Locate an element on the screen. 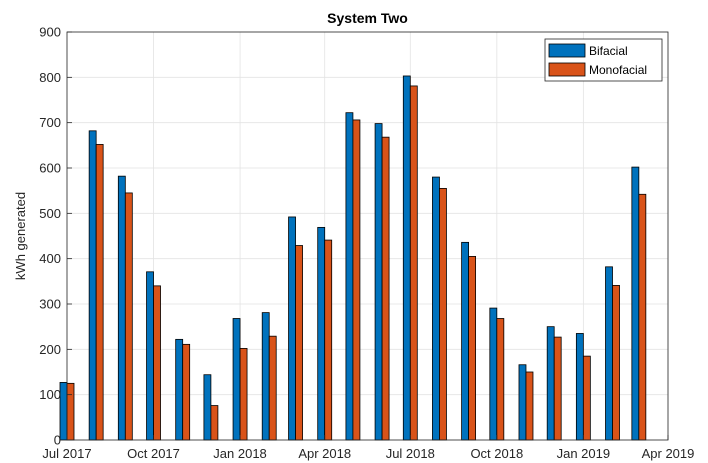  x-tick-label: Apr 2019 is located at coordinates (668, 453).